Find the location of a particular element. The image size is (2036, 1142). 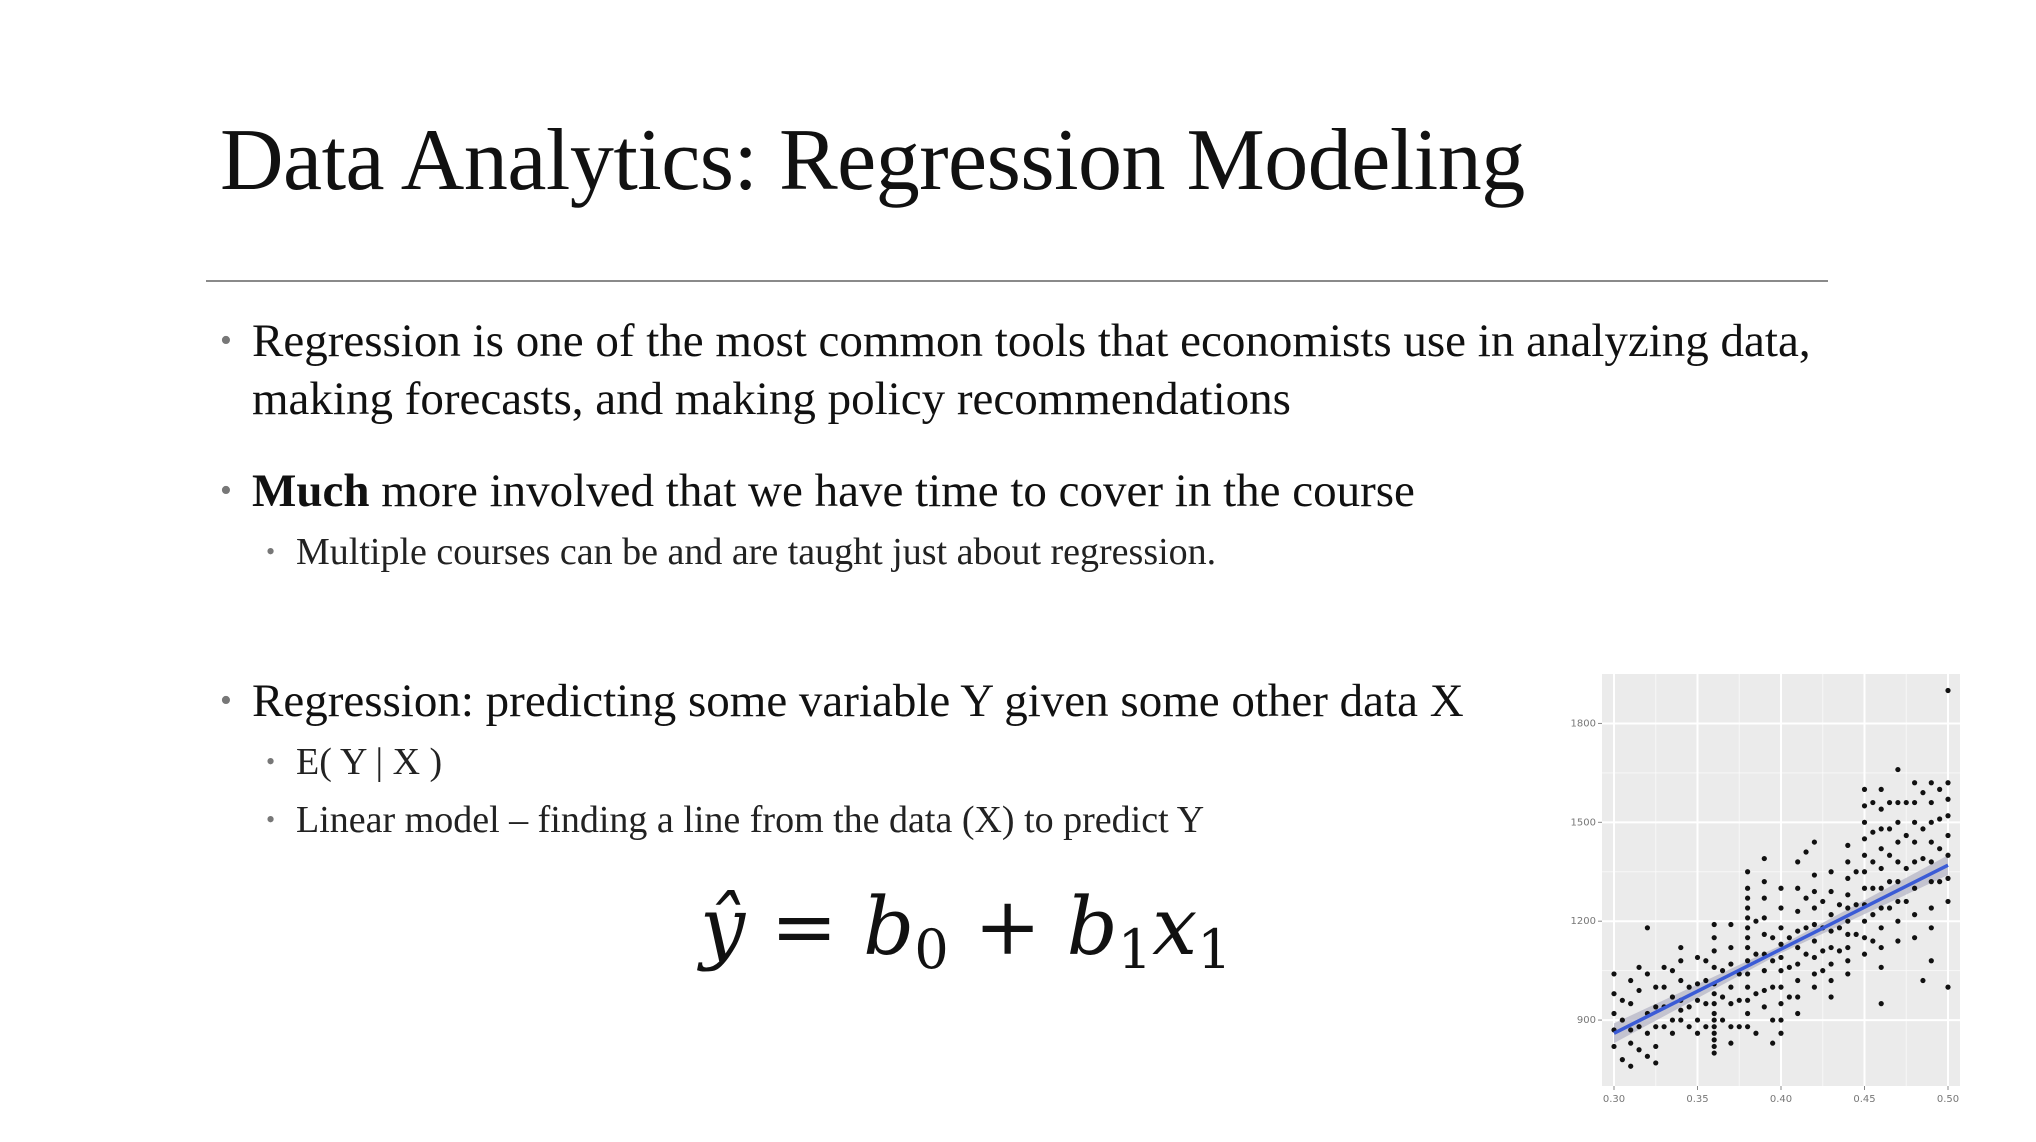

formula-x1-subscript: 1 is located at coordinates (1214, 949).